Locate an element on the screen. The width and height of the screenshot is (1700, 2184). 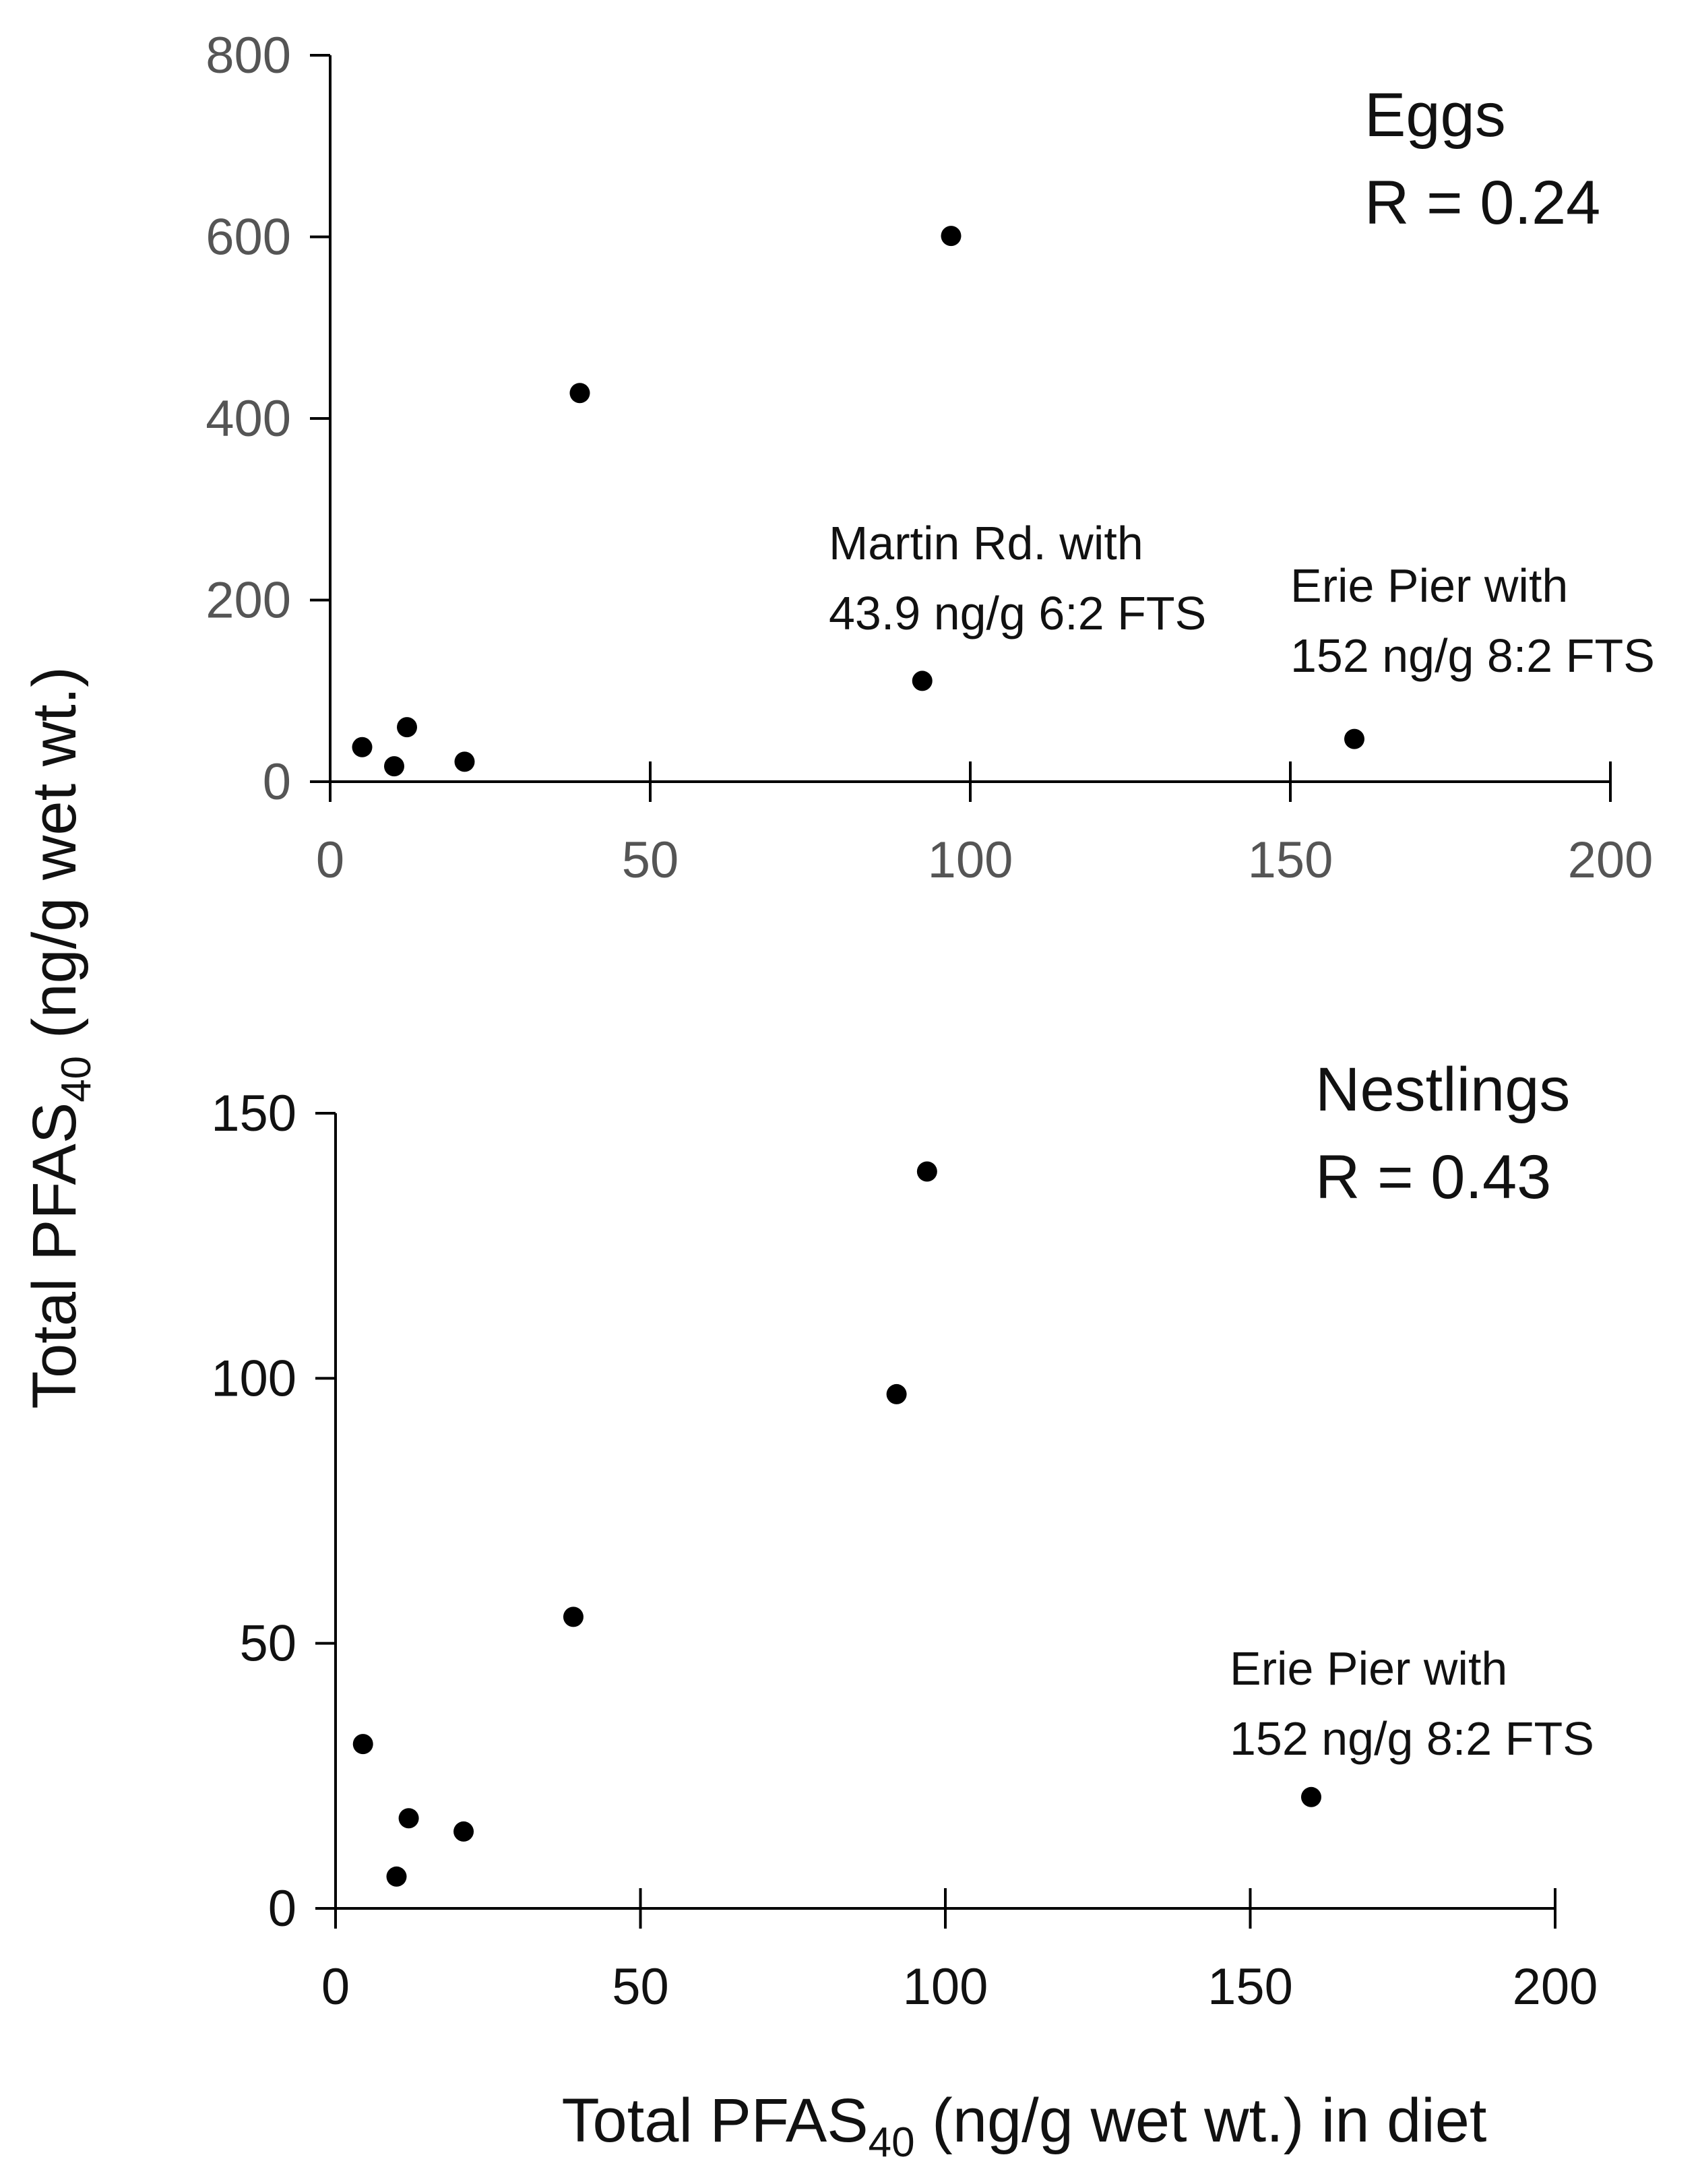
nestlings-annotations: Erie Pier with 152 ng/g 8:2 FTS is located at coordinates (1412, 1703).